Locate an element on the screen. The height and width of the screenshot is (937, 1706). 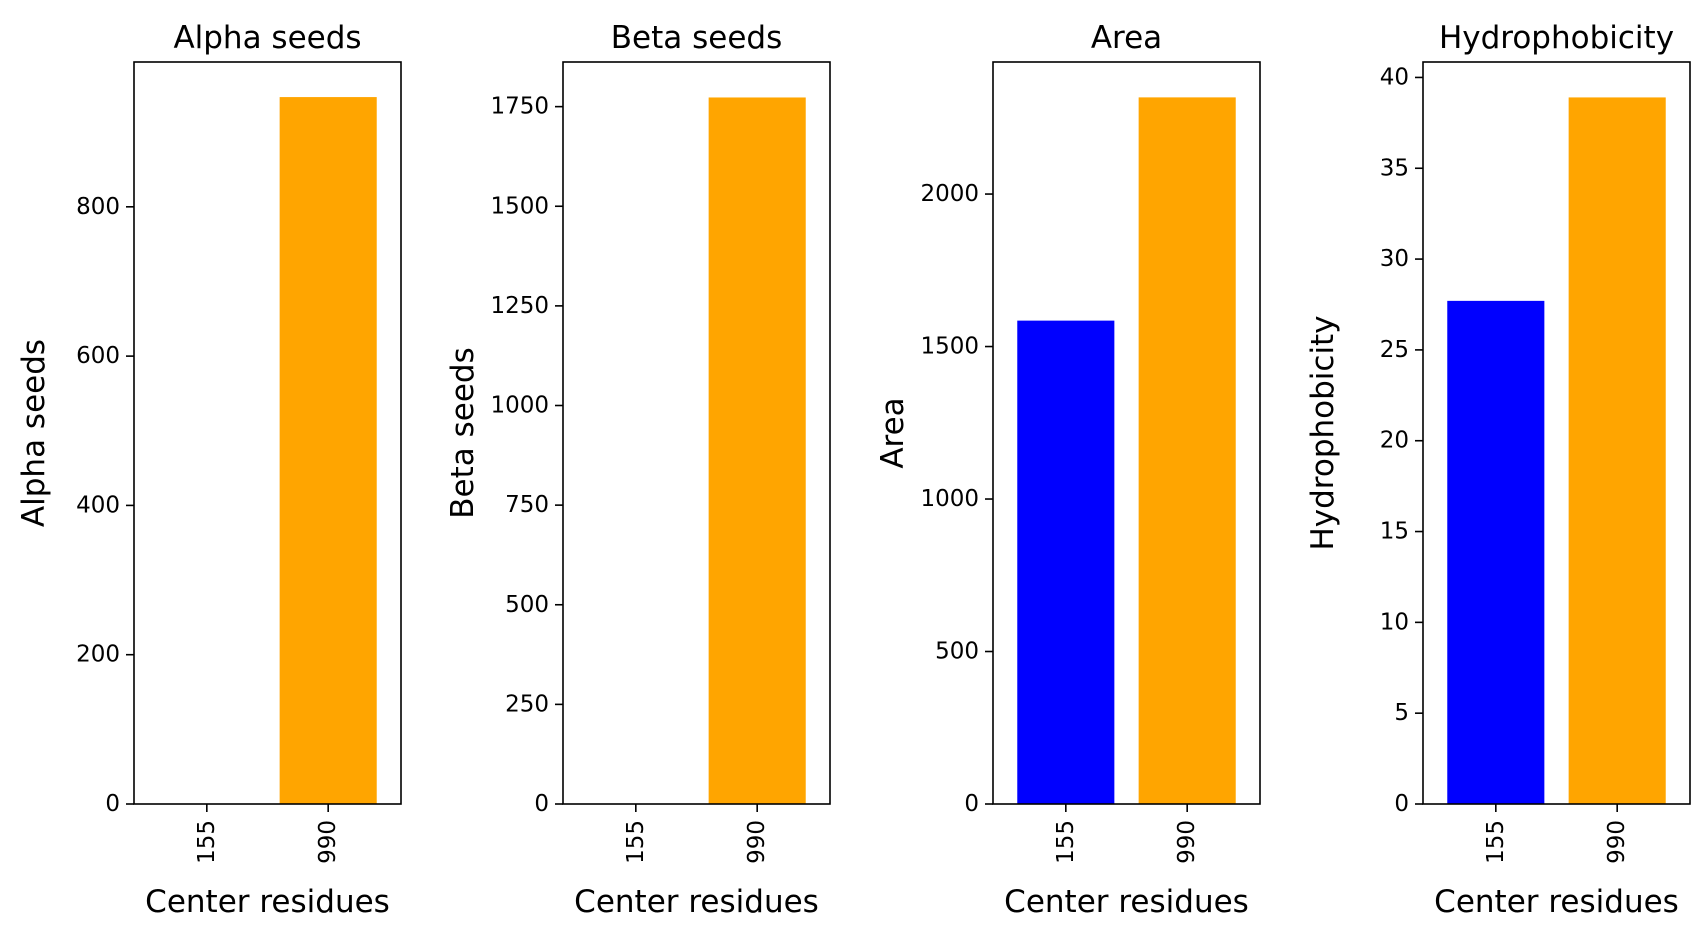
y-tick-label: 750 is located at coordinates (527, 505).